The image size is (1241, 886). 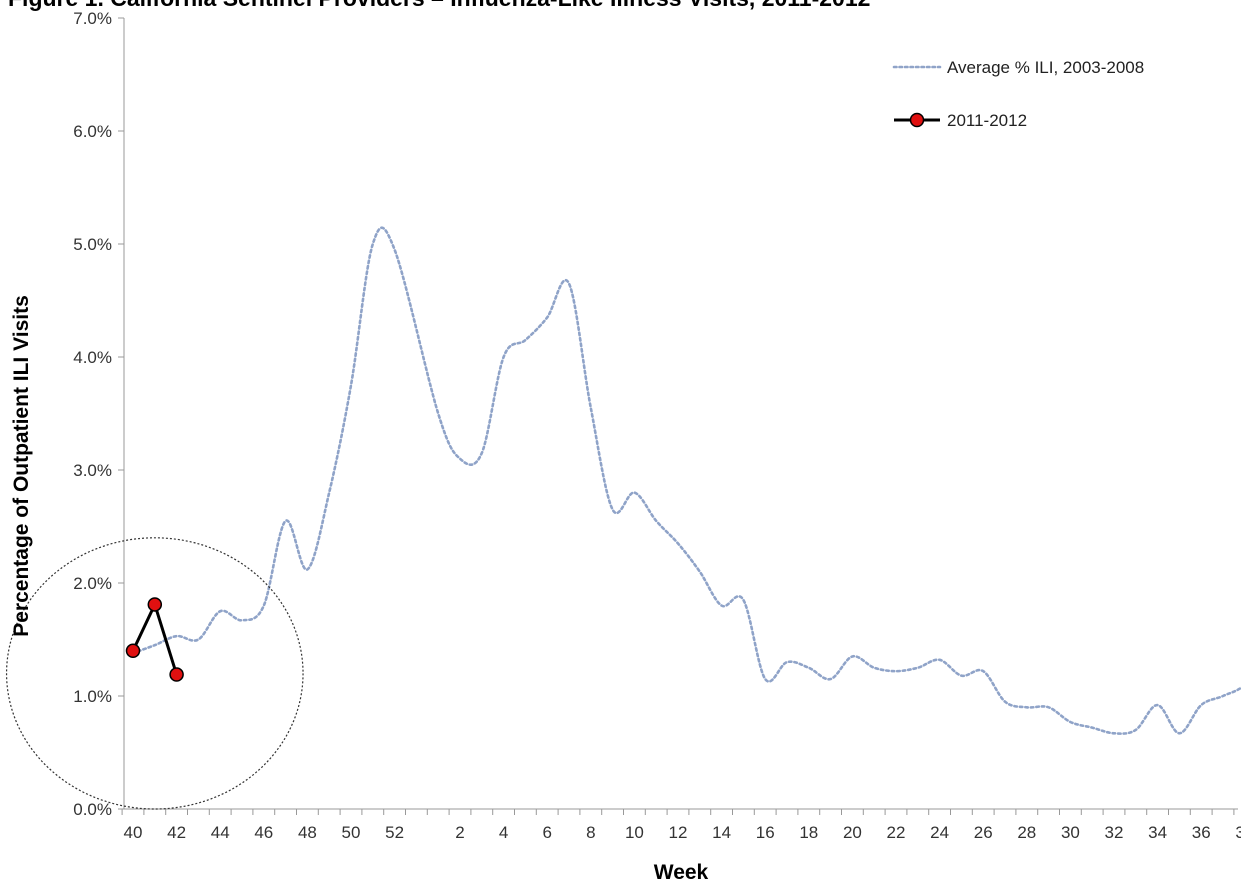 What do you see at coordinates (1045, 67) in the screenshot?
I see `legend-label-average: Average % ILI, 2003-2008` at bounding box center [1045, 67].